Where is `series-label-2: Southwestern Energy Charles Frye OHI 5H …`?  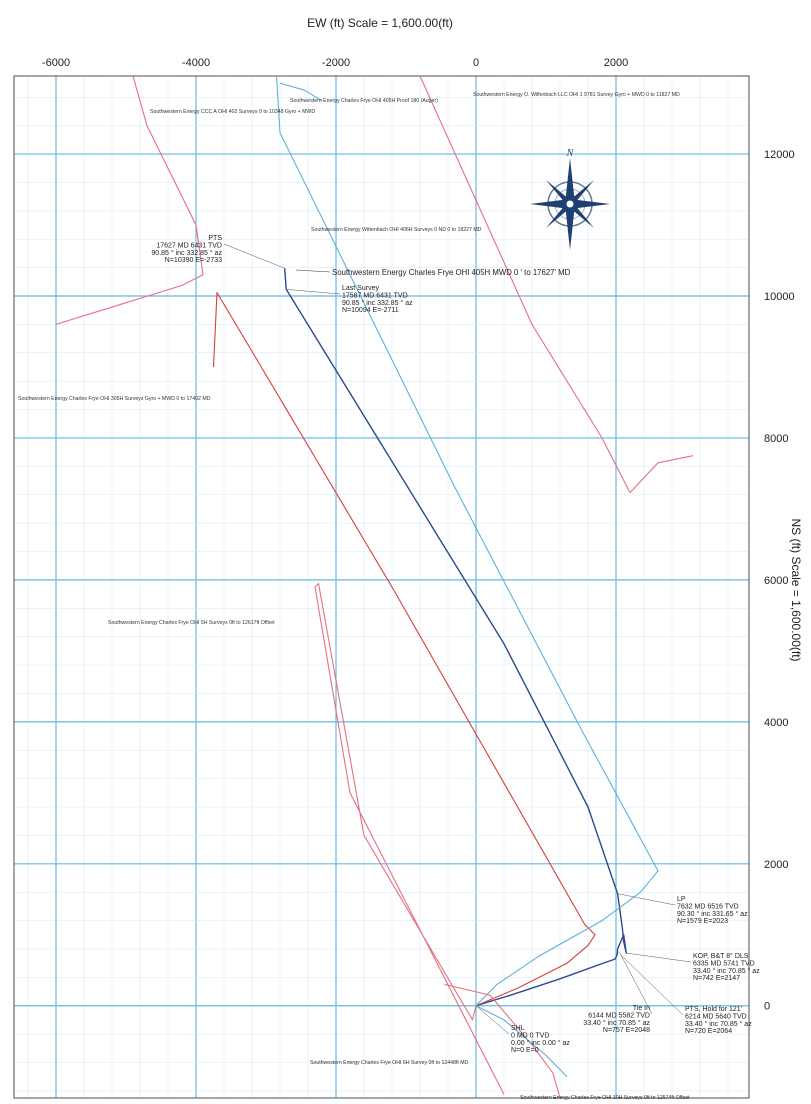
series-label-2: Southwestern Energy Charles Frye OHI 5H … is located at coordinates (191, 623).